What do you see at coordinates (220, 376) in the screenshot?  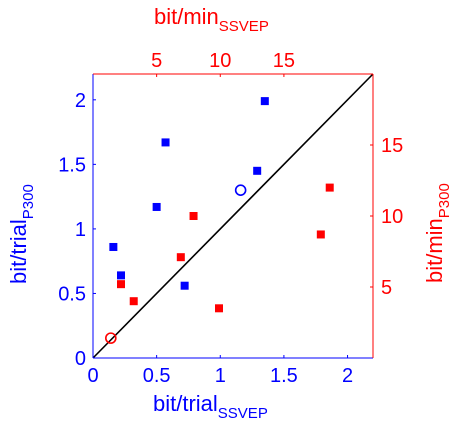 I see `bottom-tick-label: 1` at bounding box center [220, 376].